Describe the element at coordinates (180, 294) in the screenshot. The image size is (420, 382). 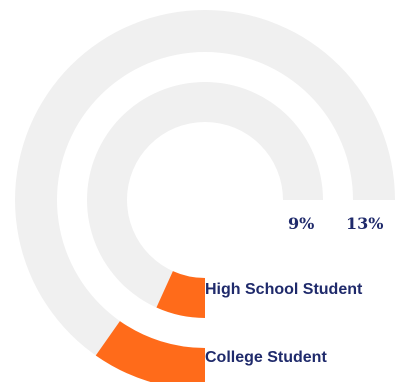
I see `bar-high-school-student` at that location.